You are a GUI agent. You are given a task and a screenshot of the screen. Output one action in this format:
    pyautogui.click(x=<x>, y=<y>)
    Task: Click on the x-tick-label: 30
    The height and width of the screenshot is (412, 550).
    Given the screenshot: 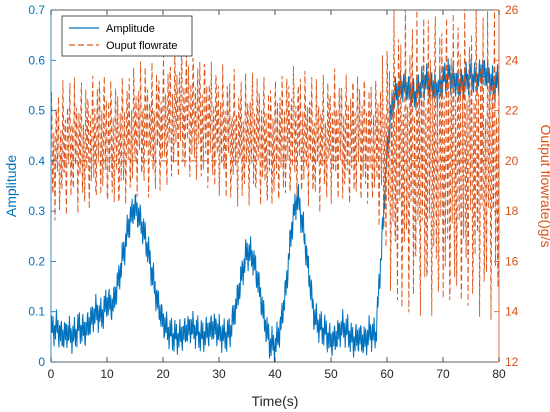 What is the action you would take?
    pyautogui.click(x=219, y=374)
    